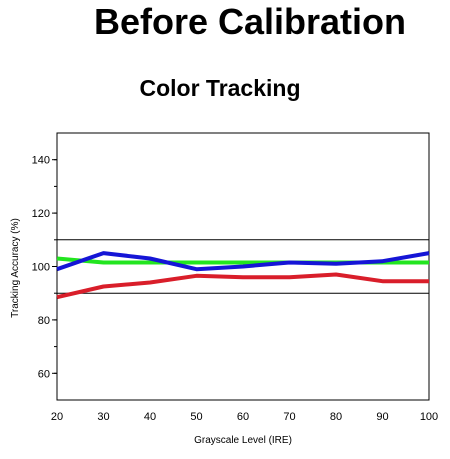 Image resolution: width=450 pixels, height=459 pixels. What do you see at coordinates (250, 21) in the screenshot?
I see `page-headline: Before Calibration` at bounding box center [250, 21].